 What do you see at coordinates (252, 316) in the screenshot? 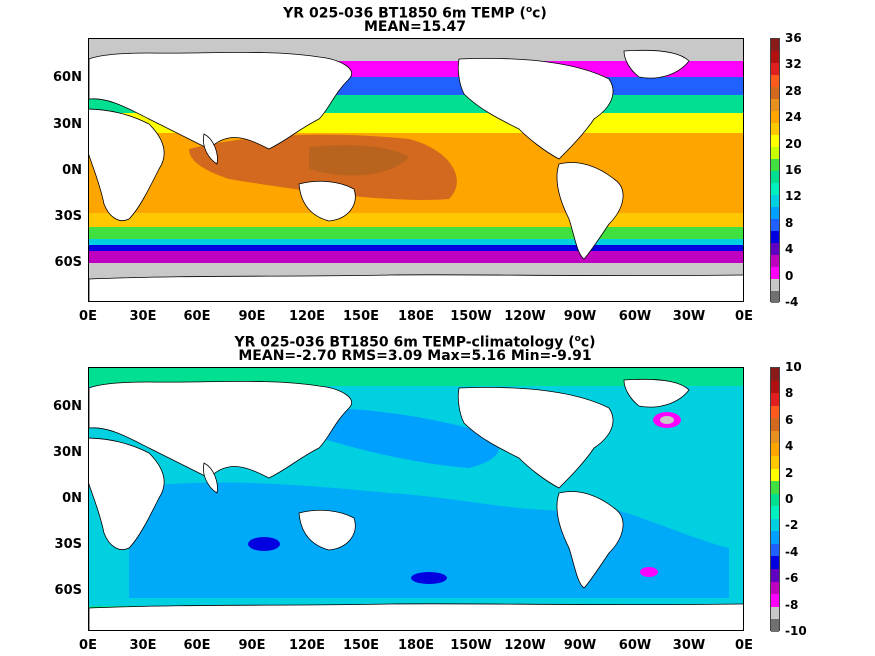
I see `p1-lon-3: 90E` at bounding box center [252, 316].